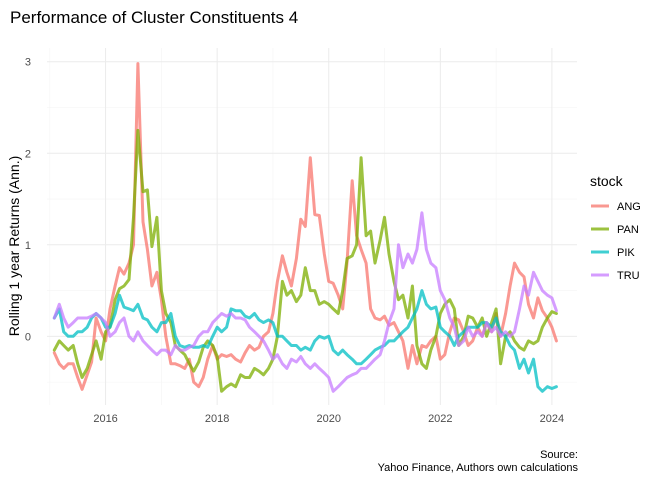  I want to click on y-axis-label: Rolling 1 year Returns (Ann.), so click(14, 246).